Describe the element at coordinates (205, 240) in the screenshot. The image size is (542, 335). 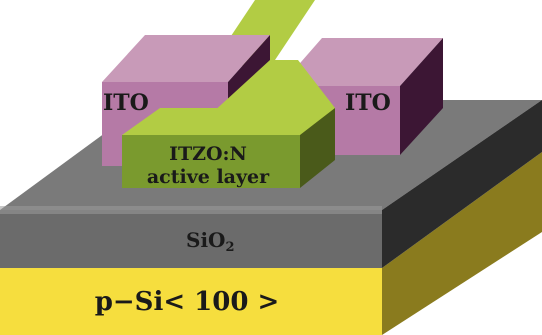
I see `oxide-label-main: SiO` at that location.